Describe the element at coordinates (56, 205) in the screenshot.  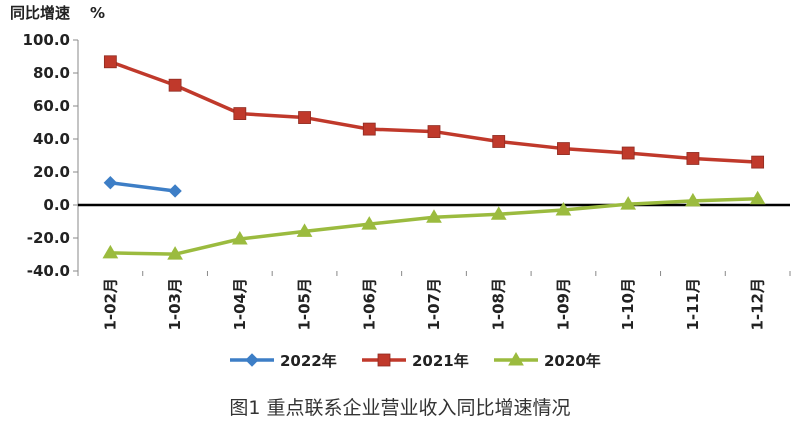
I see `y-tick-label: 0.0` at that location.